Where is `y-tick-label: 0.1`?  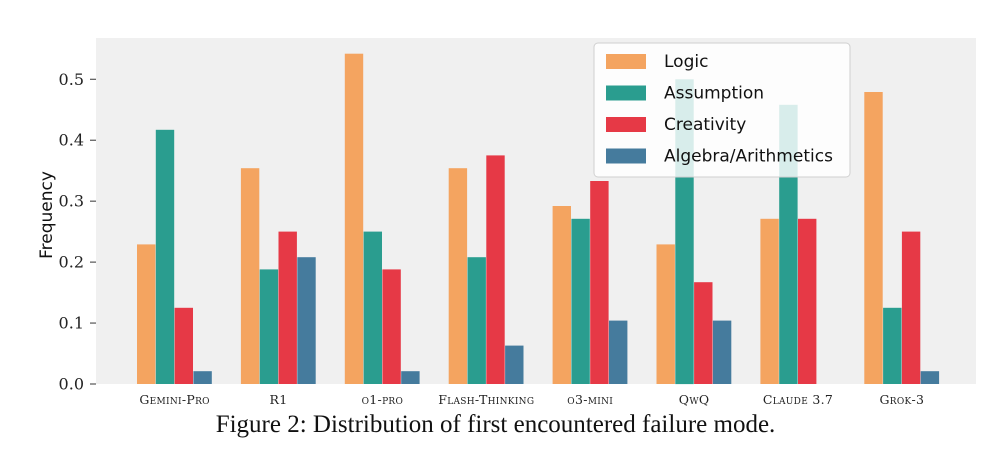 y-tick-label: 0.1 is located at coordinates (71, 323).